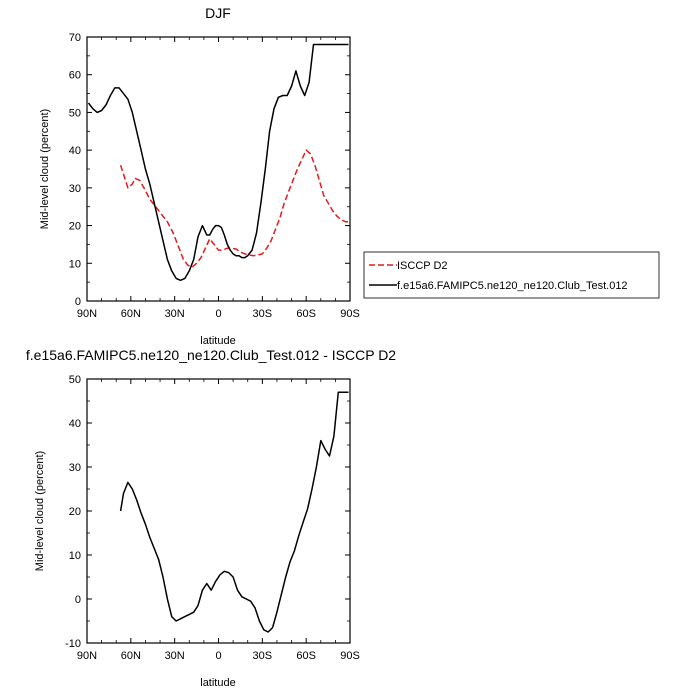 The width and height of the screenshot is (694, 694). What do you see at coordinates (217, 341) in the screenshot?
I see `top-panel-xlabel: latitude` at bounding box center [217, 341].